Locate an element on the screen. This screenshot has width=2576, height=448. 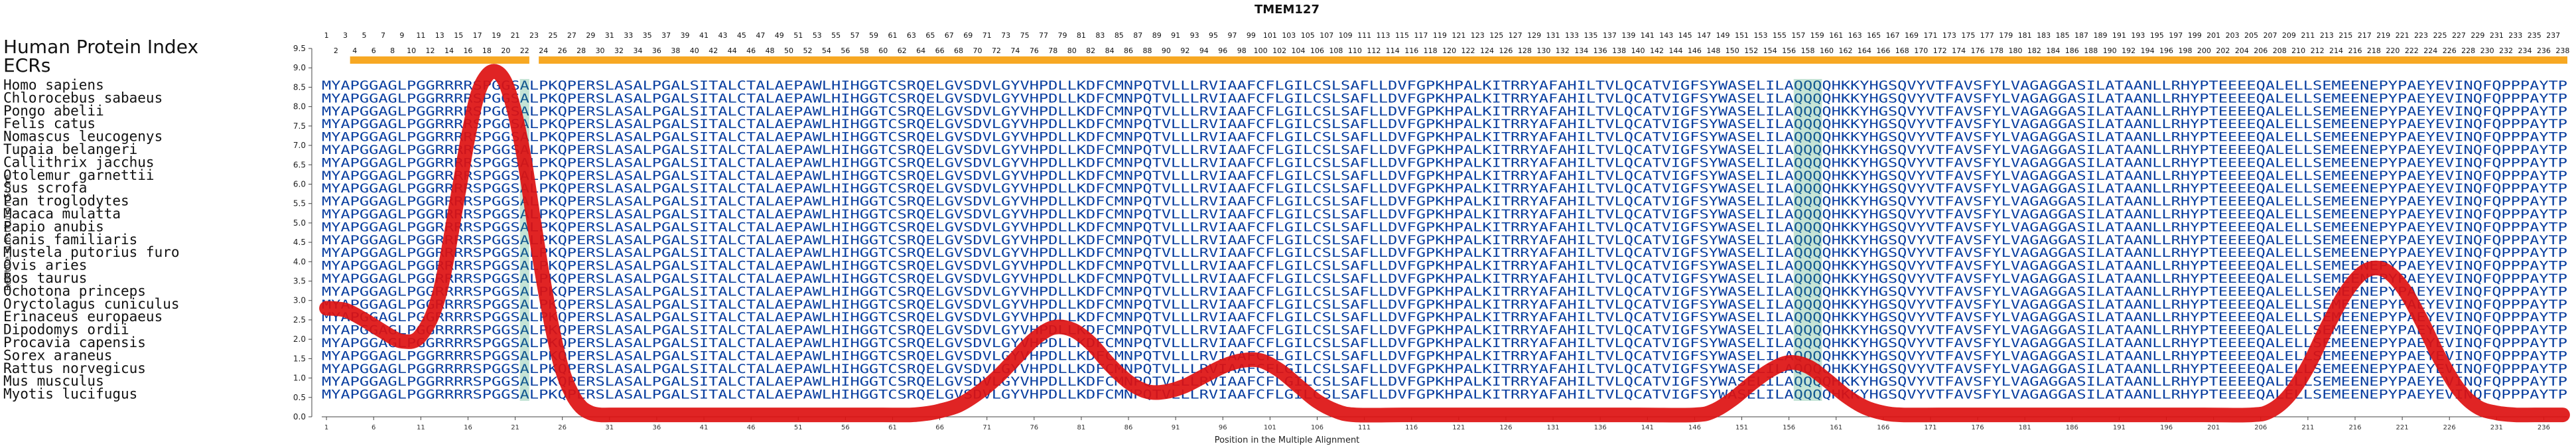
column-number: 74 is located at coordinates (1015, 50).